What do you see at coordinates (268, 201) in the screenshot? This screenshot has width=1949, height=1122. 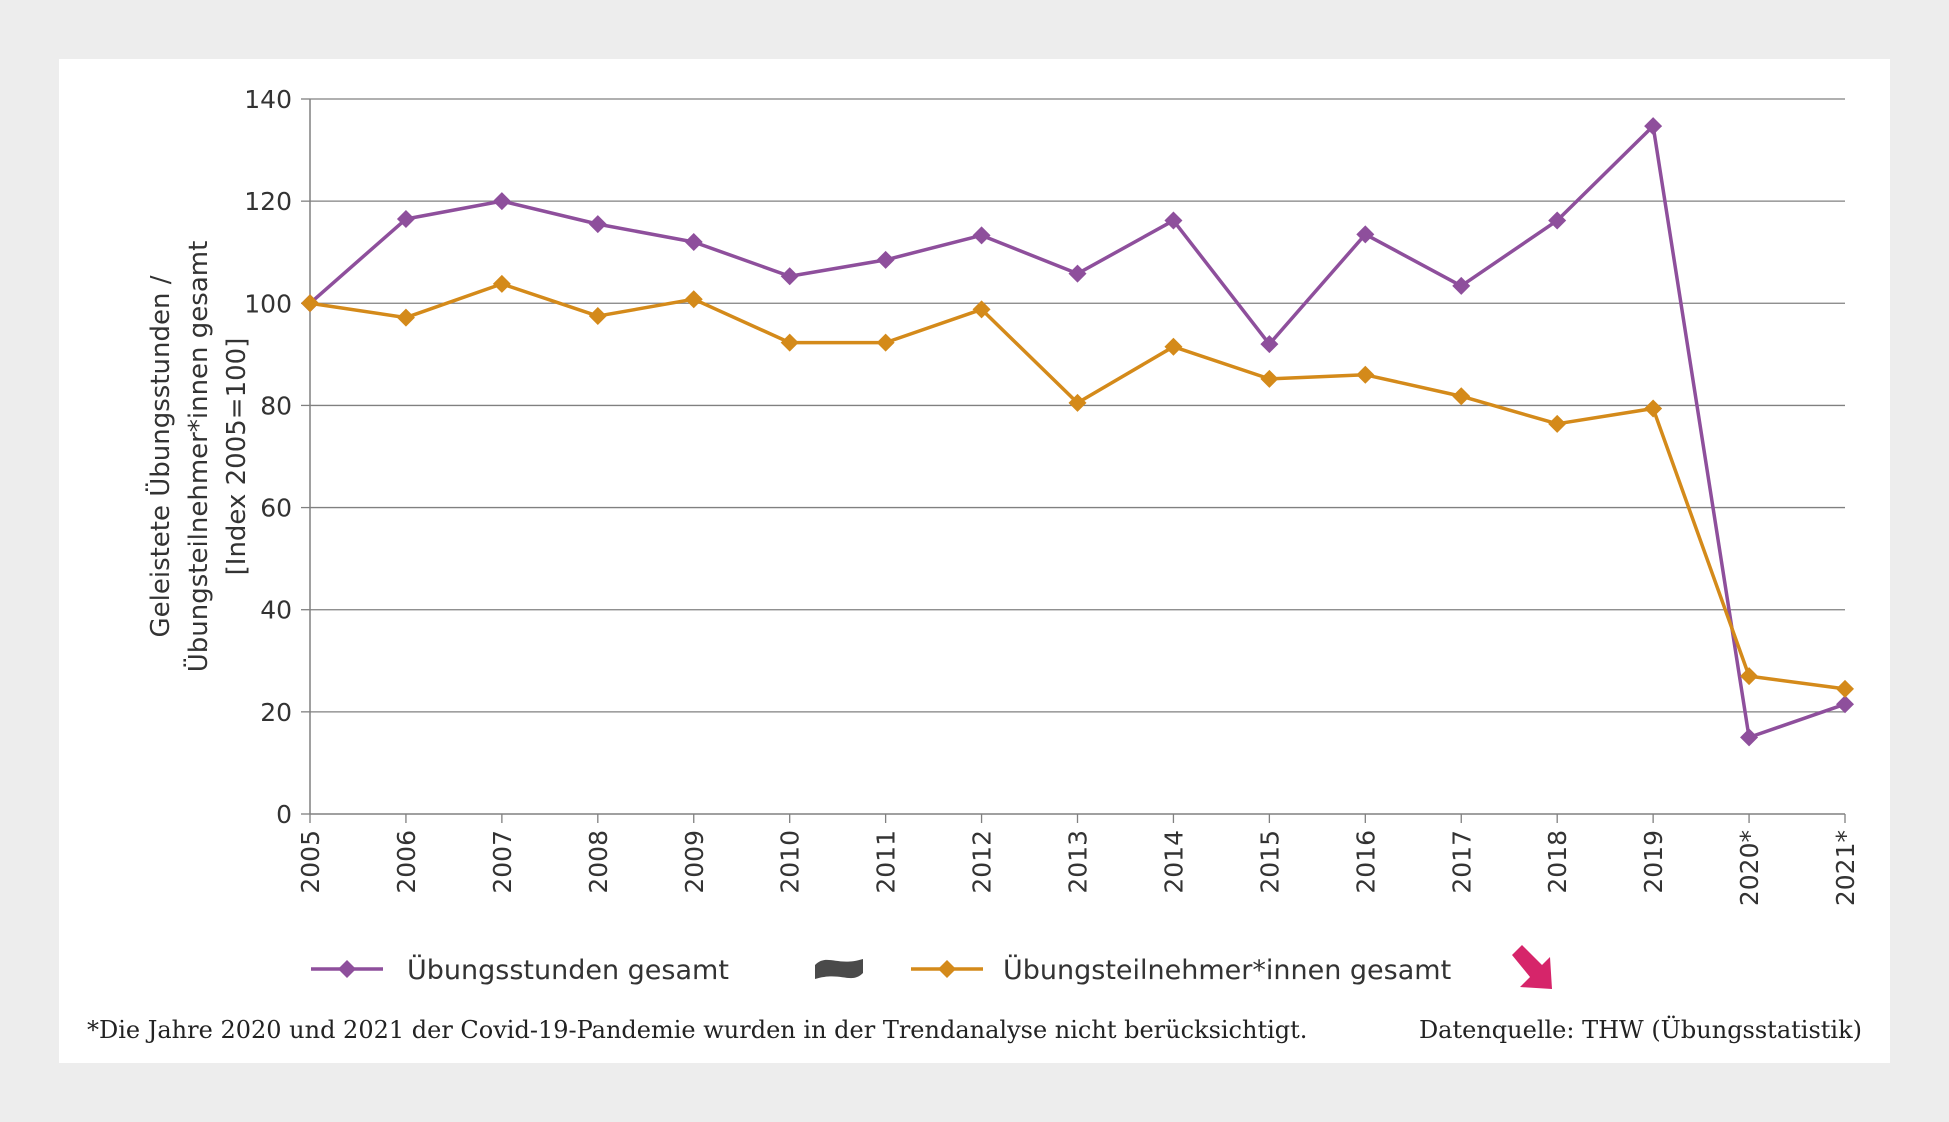 I see `y-tick-label: 120` at bounding box center [268, 201].